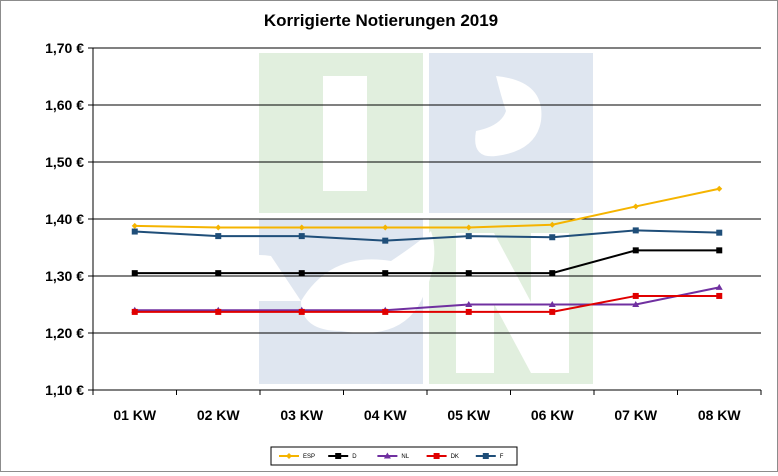 Image resolution: width=778 pixels, height=476 pixels. I want to click on series-f, so click(427, 235).